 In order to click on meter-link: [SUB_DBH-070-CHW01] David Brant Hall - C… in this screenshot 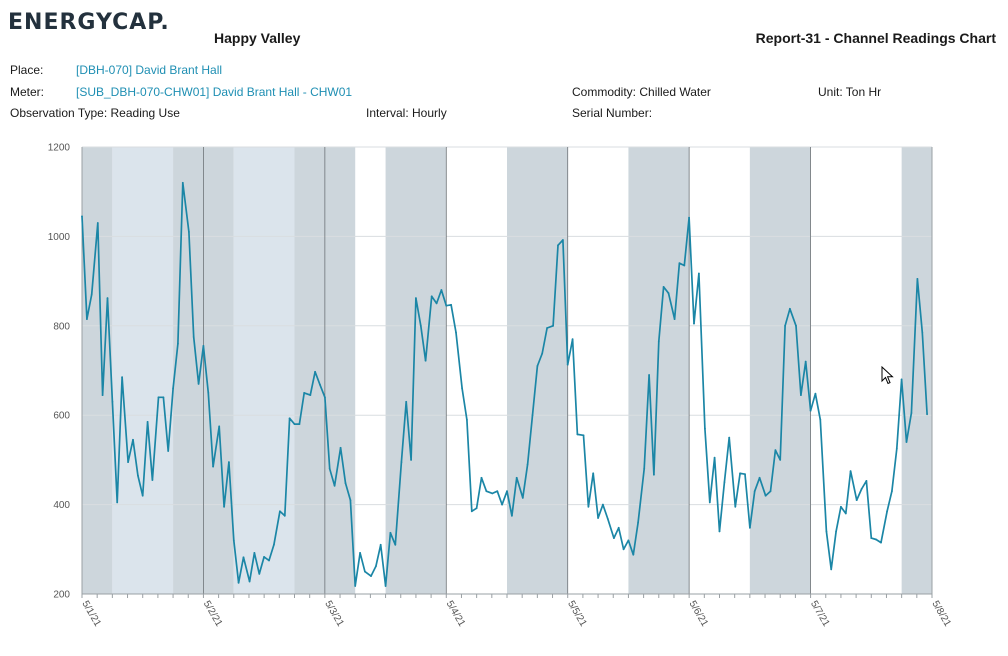, I will do `click(214, 92)`.